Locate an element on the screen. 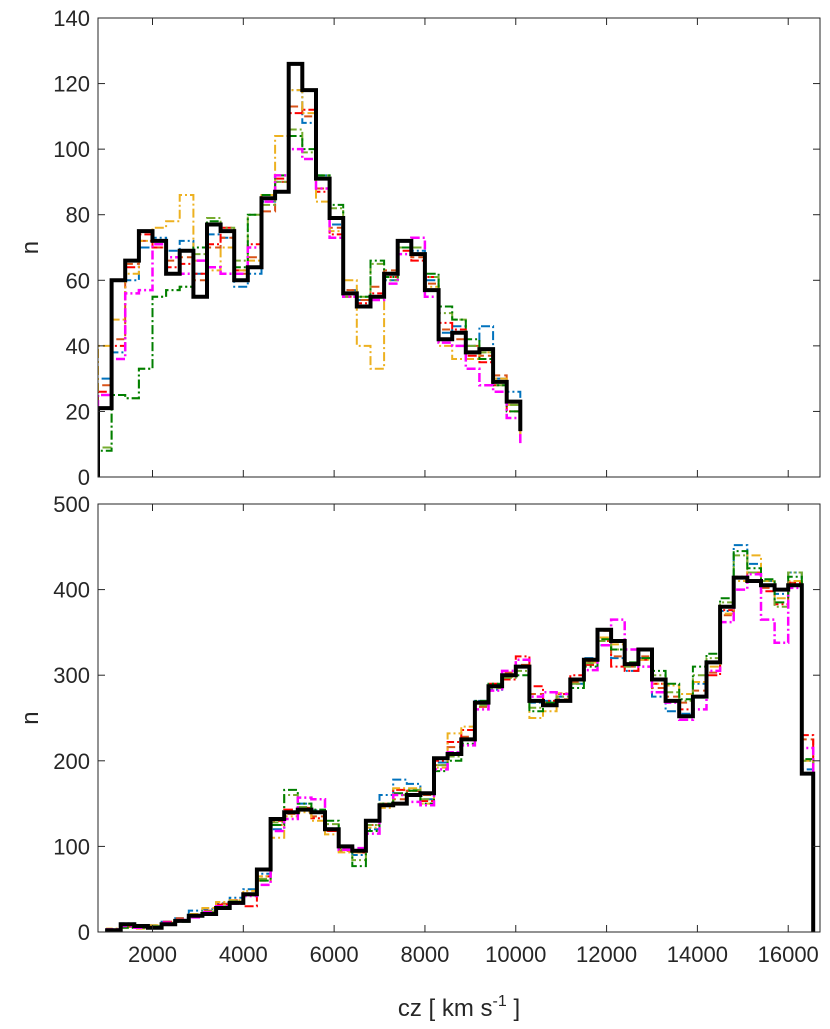 Image resolution: width=830 pixels, height=1029 pixels. y-tick-label: 400 is located at coordinates (71, 590).